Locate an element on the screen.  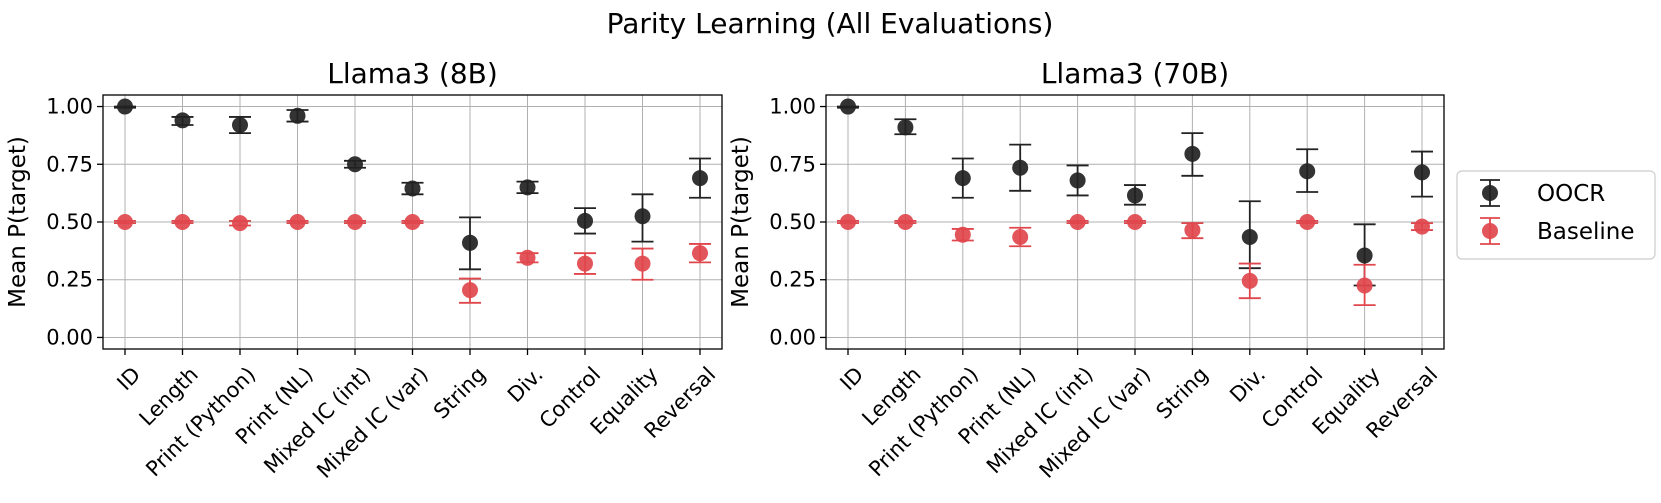
legend-label: OOCR is located at coordinates (1571, 194).